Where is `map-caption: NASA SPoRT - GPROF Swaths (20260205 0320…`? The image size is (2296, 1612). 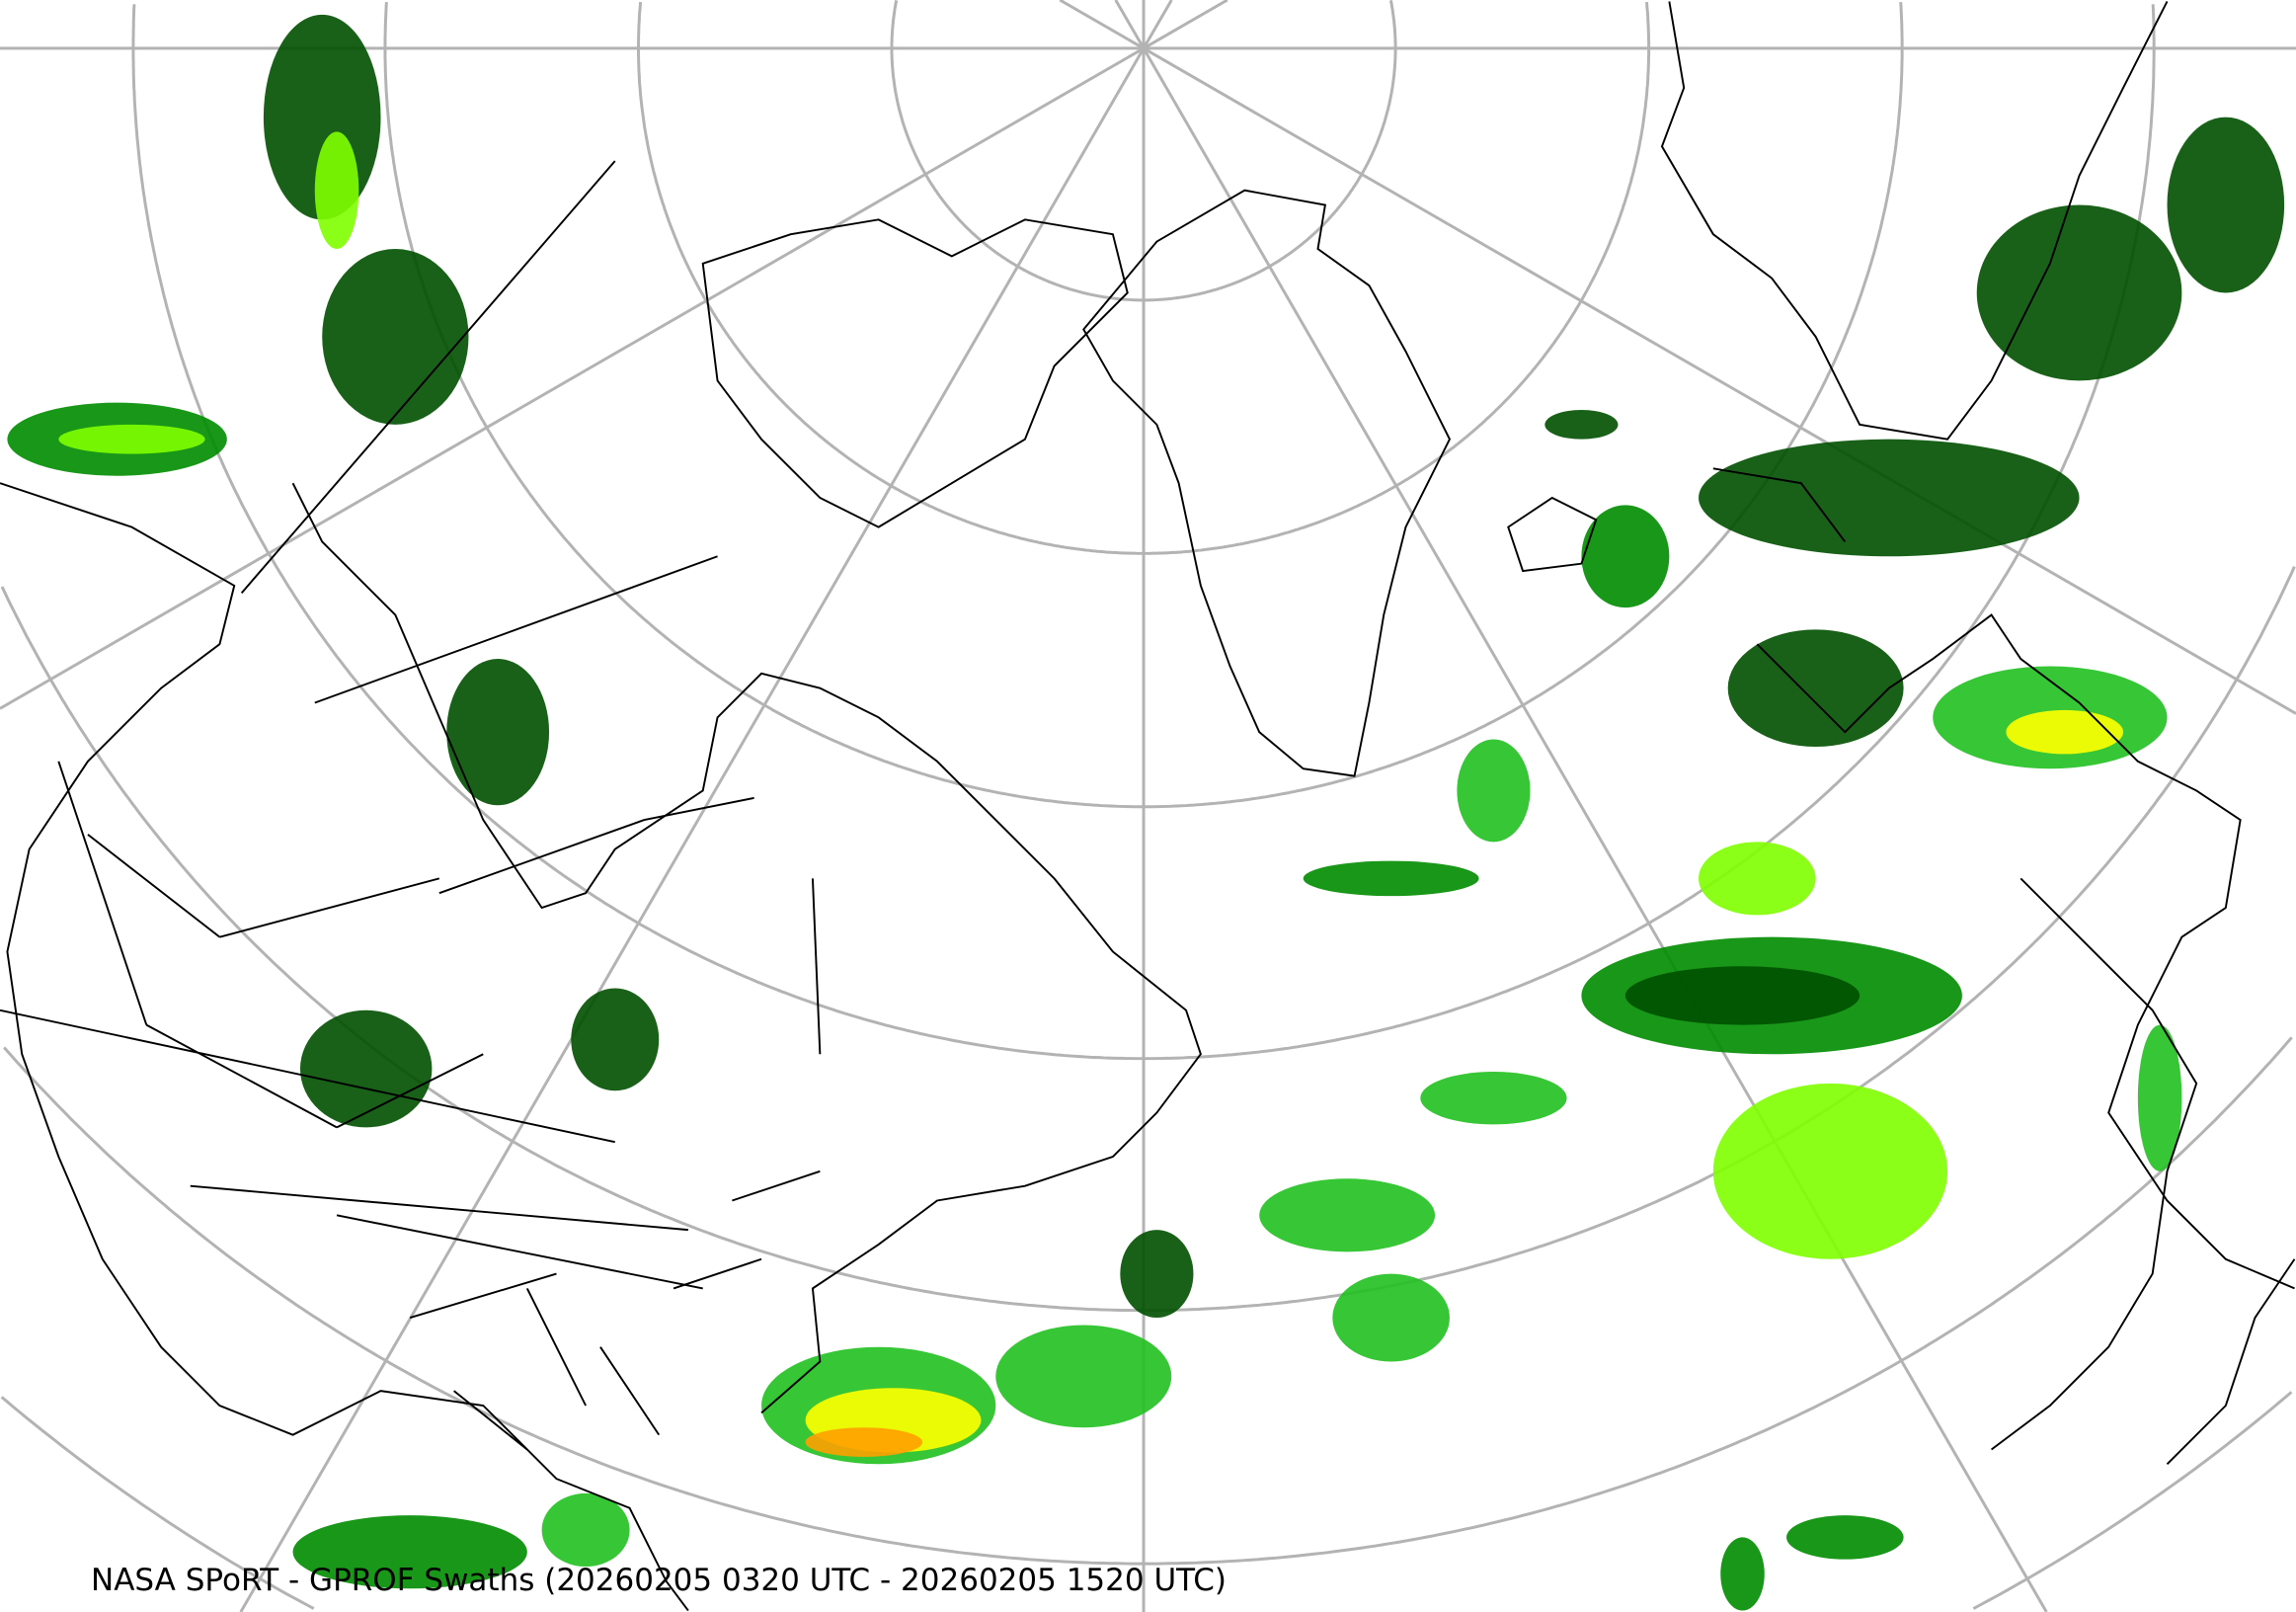 map-caption: NASA SPoRT - GPROF Swaths (20260205 0320… is located at coordinates (659, 1580).